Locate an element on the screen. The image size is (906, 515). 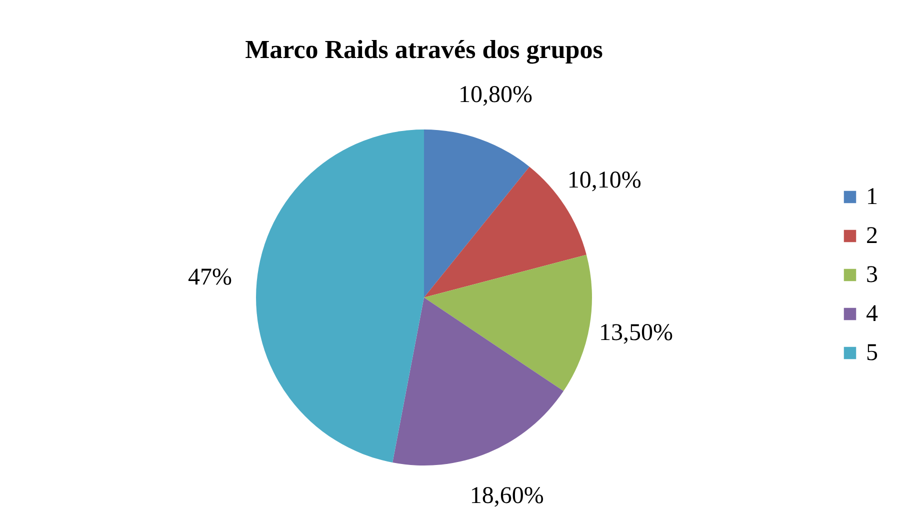
legend-label: 3 is located at coordinates (872, 275).